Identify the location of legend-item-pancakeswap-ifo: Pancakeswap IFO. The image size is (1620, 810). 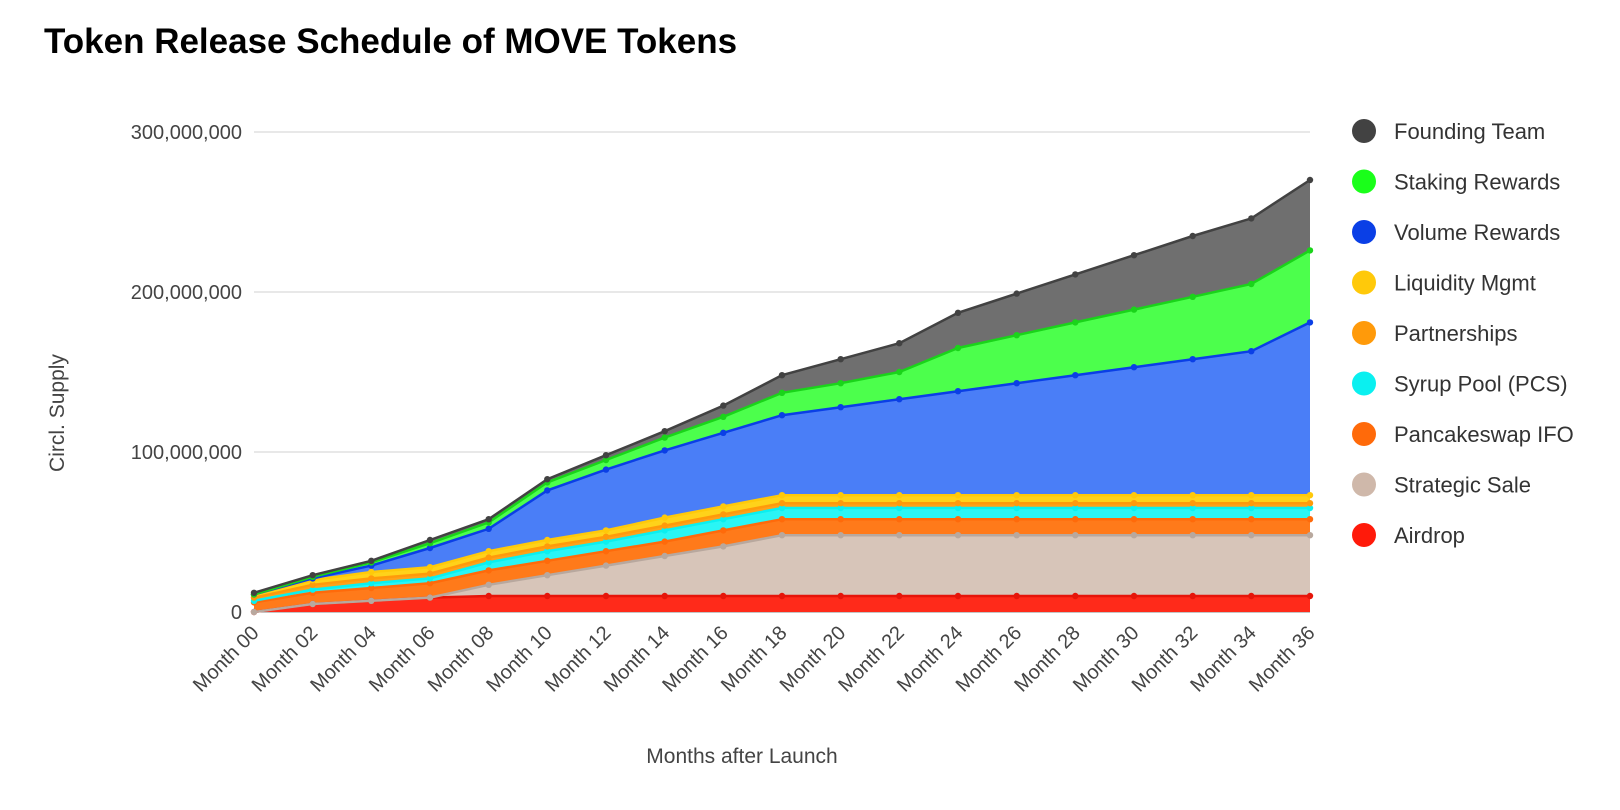
(1463, 434).